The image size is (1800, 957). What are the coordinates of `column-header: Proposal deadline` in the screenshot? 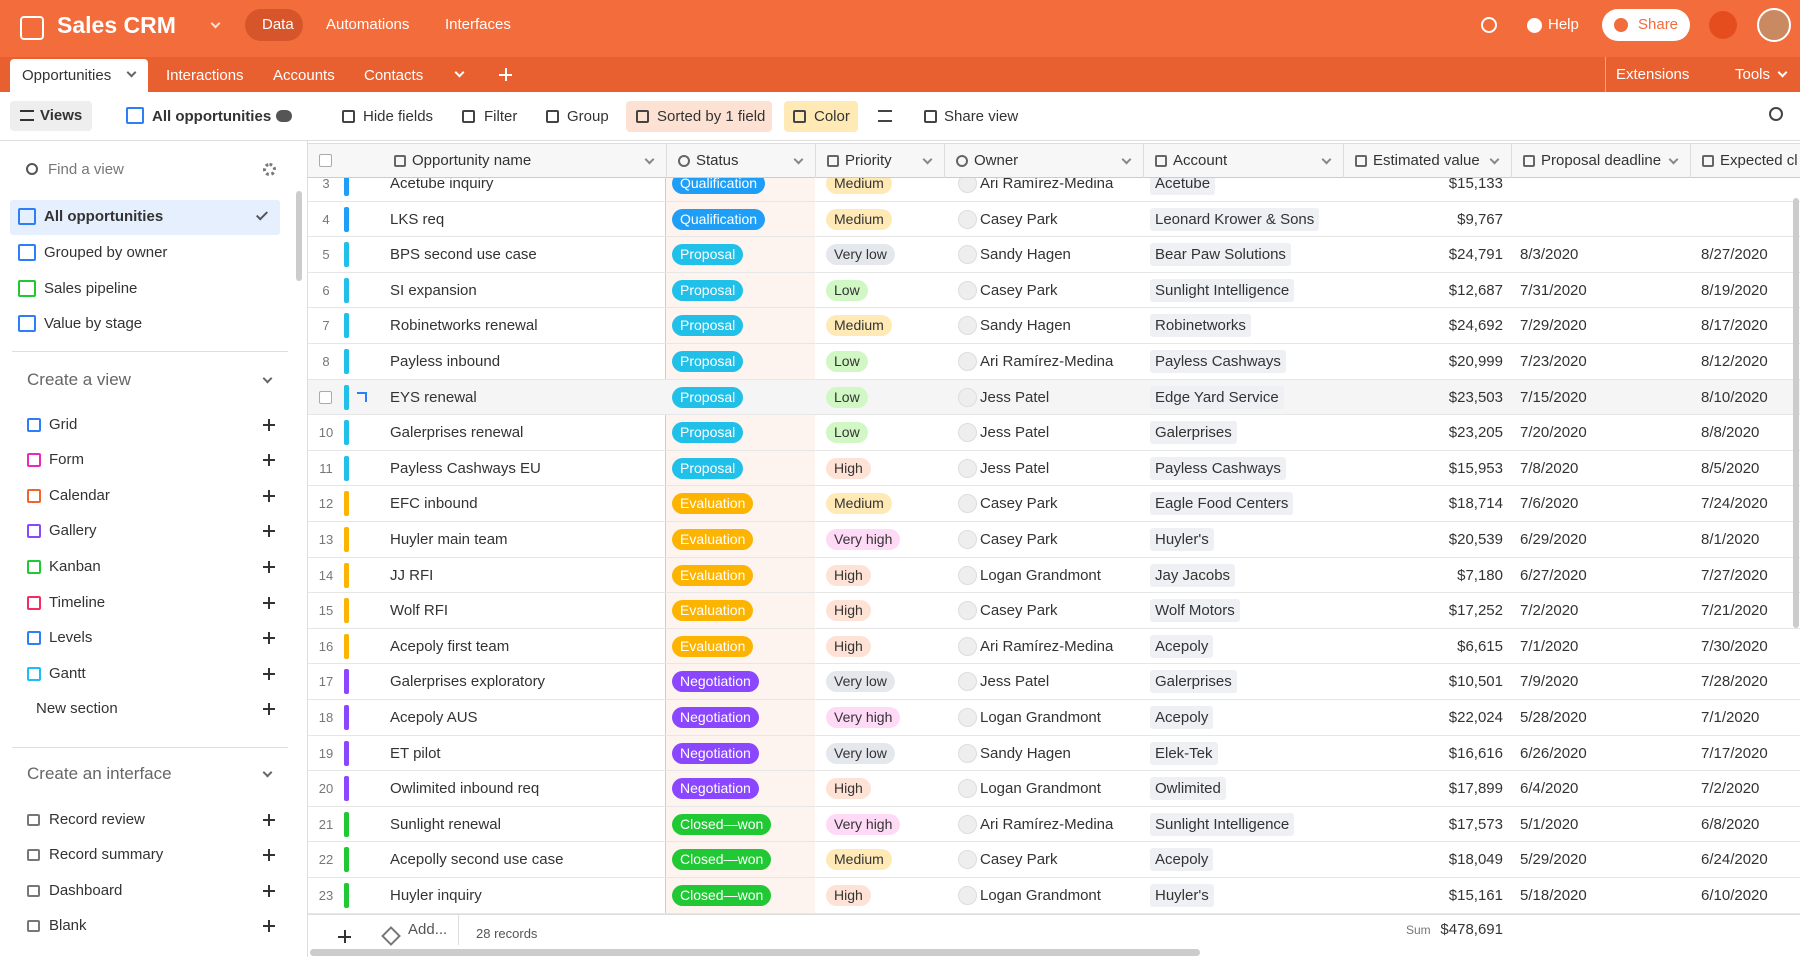 It's located at (1601, 160).